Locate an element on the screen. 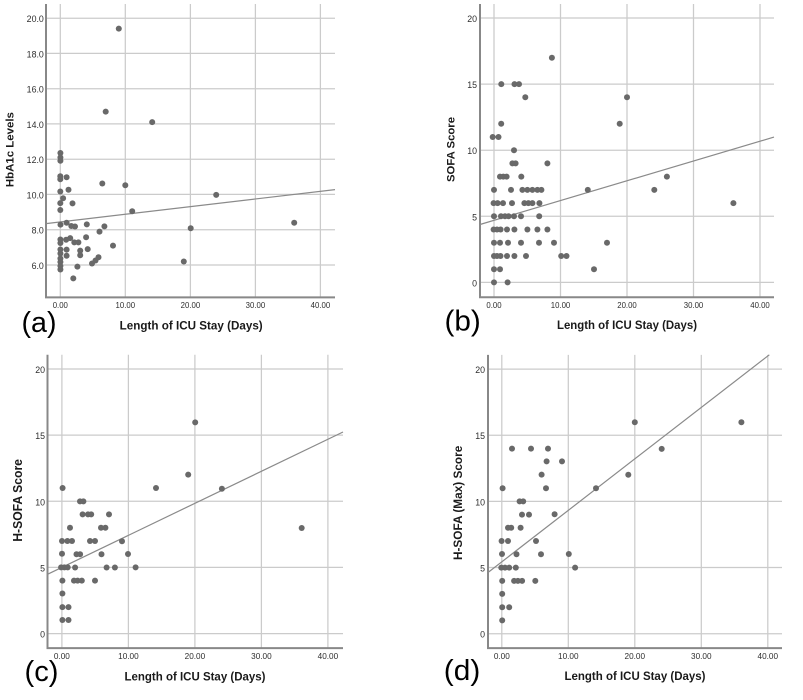 The image size is (803, 700). svg-text: 12.0 is located at coordinates (35, 160).